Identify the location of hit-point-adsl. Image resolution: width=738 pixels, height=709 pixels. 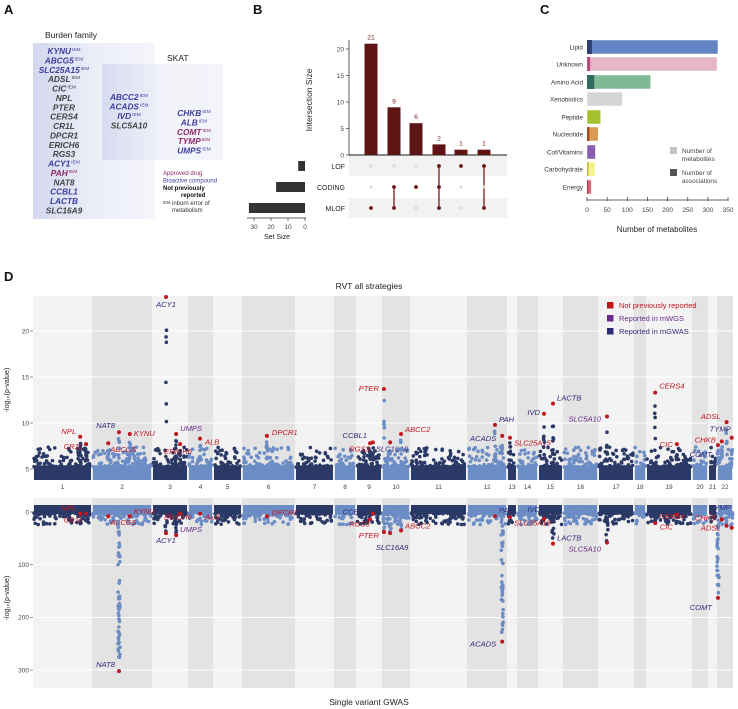
(726, 422).